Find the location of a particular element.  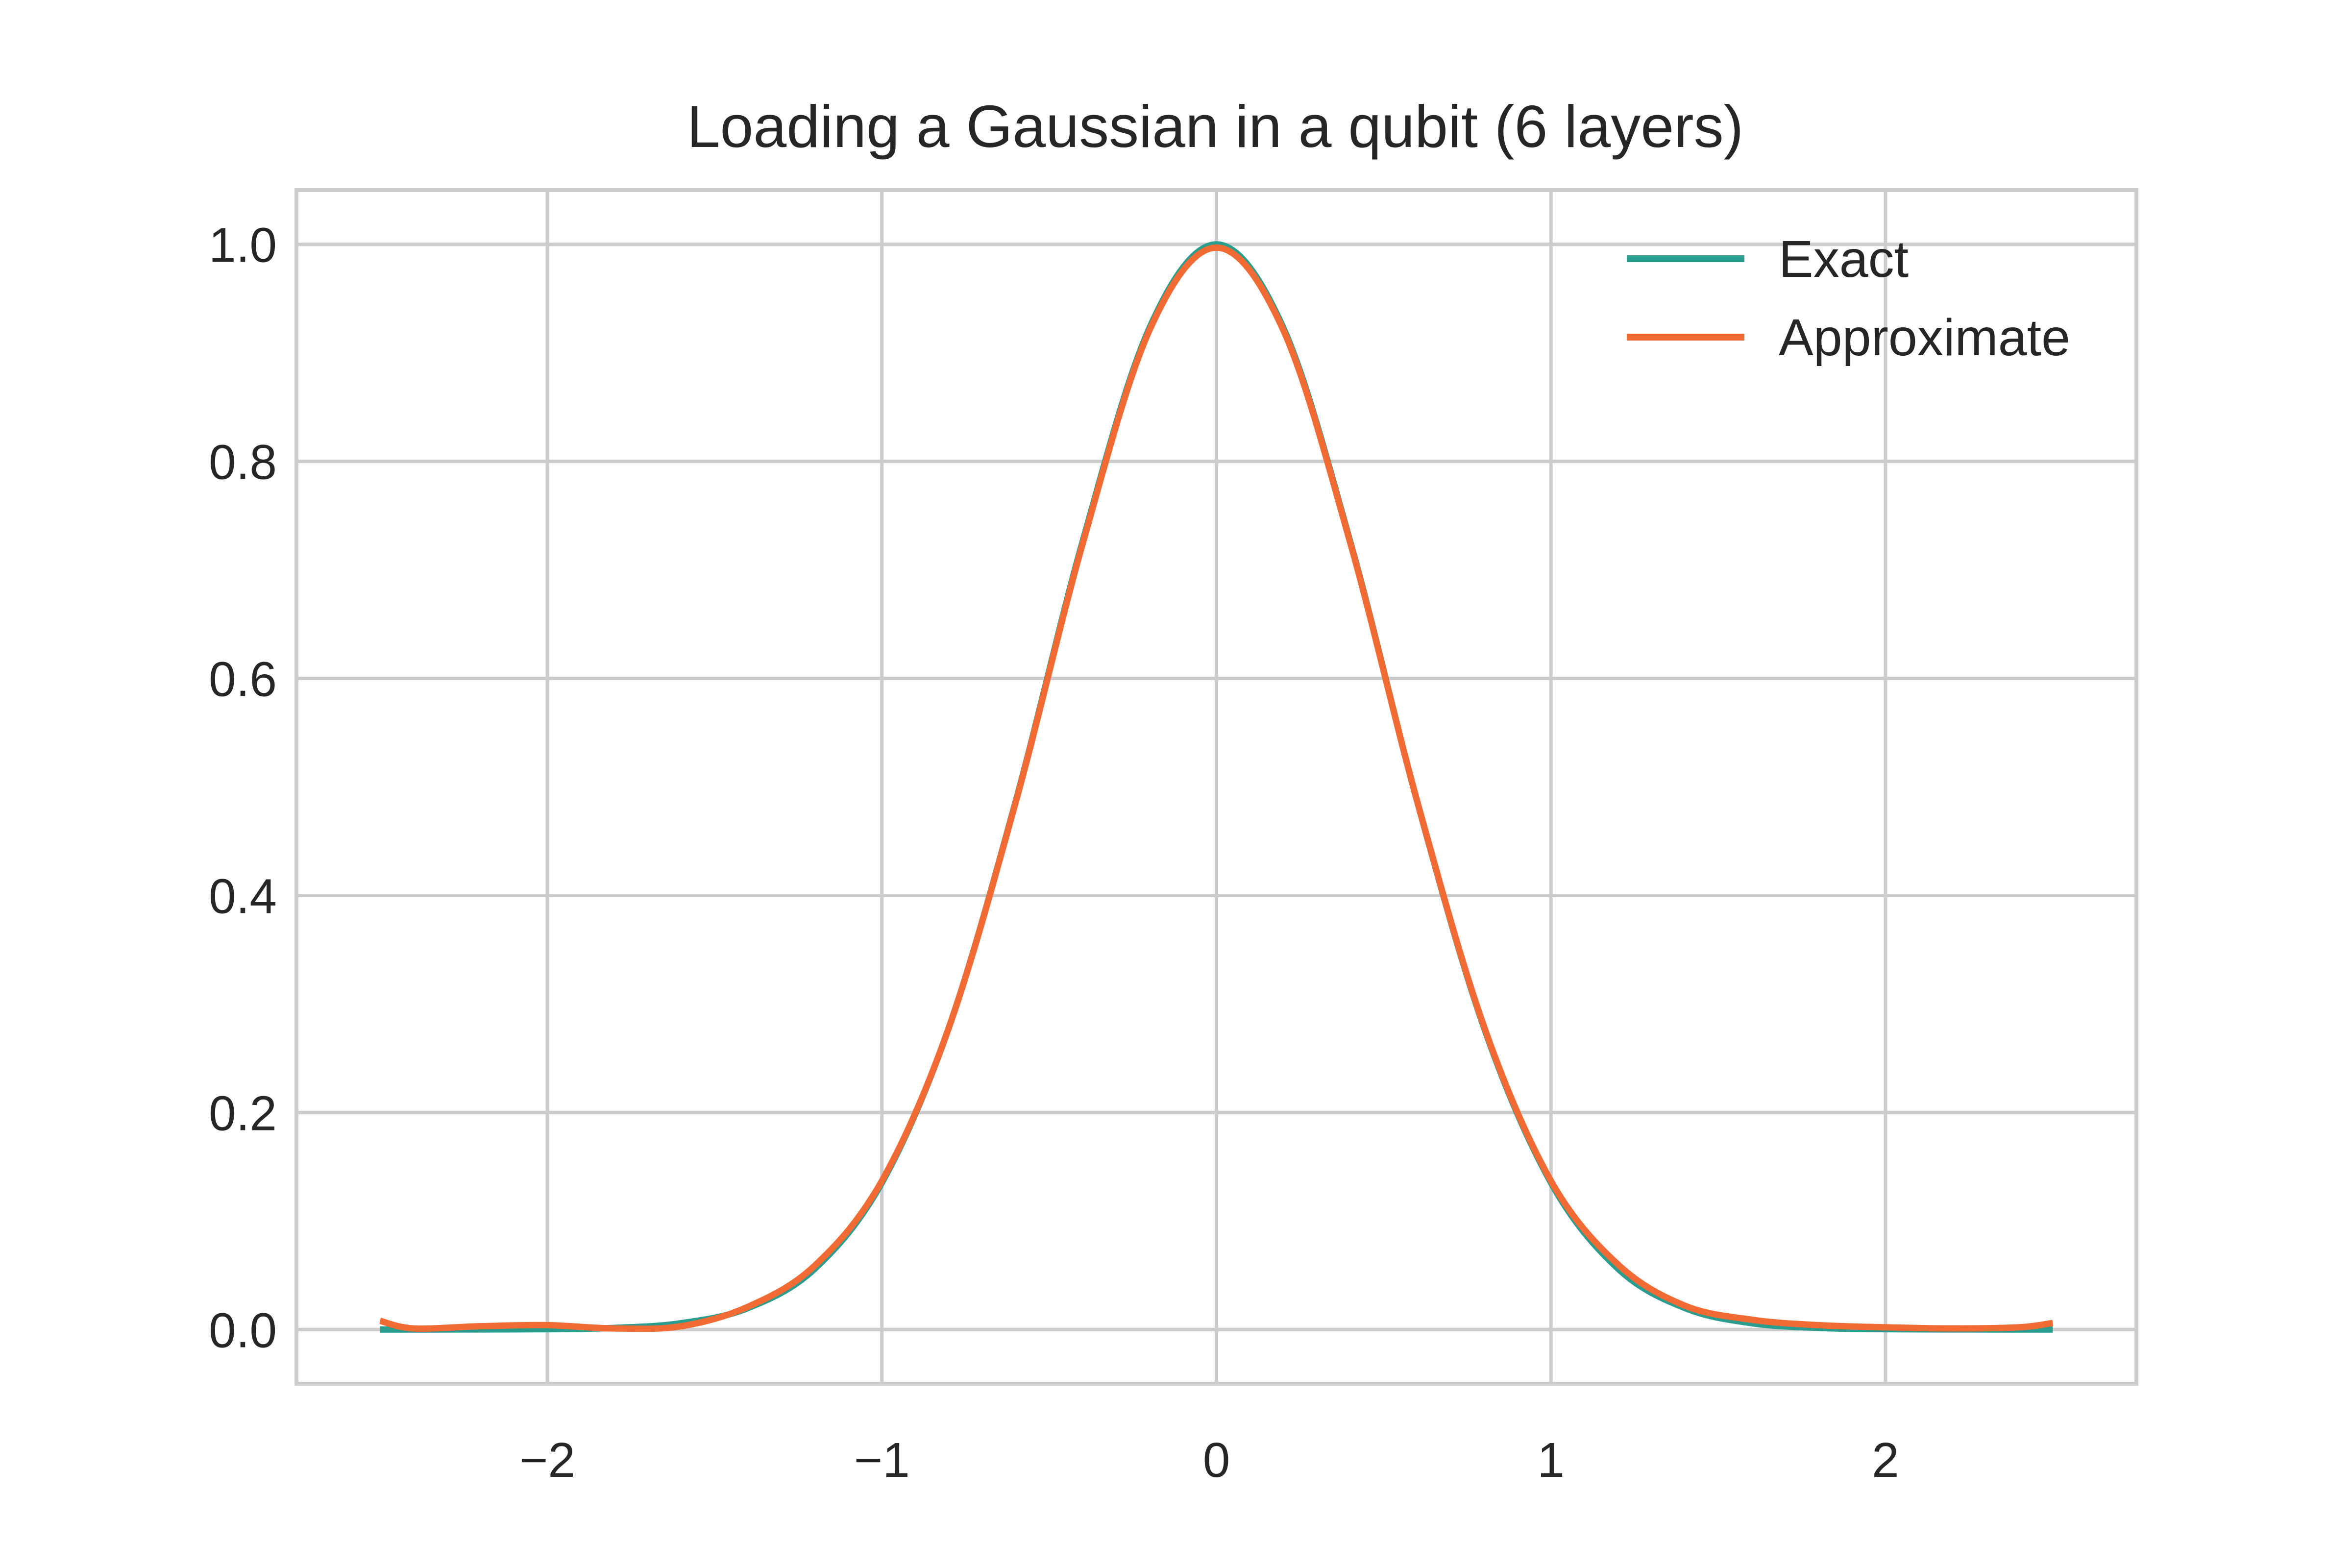

chart-title: Loading a Gaussian in a qubit (6 layers) is located at coordinates (1215, 127).